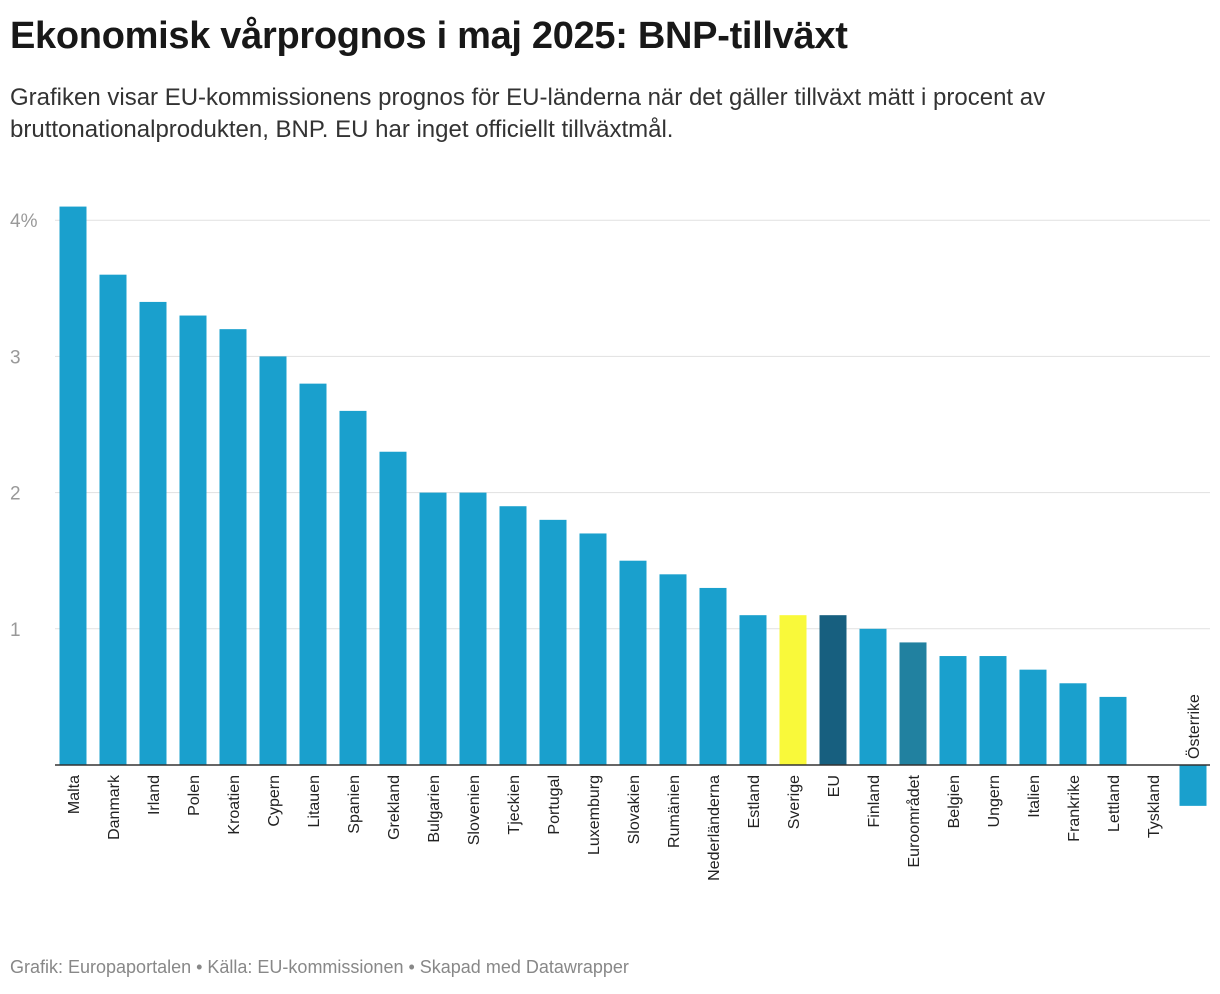 The image size is (1220, 994). What do you see at coordinates (594, 815) in the screenshot?
I see `x-category-label: Luxemburg` at bounding box center [594, 815].